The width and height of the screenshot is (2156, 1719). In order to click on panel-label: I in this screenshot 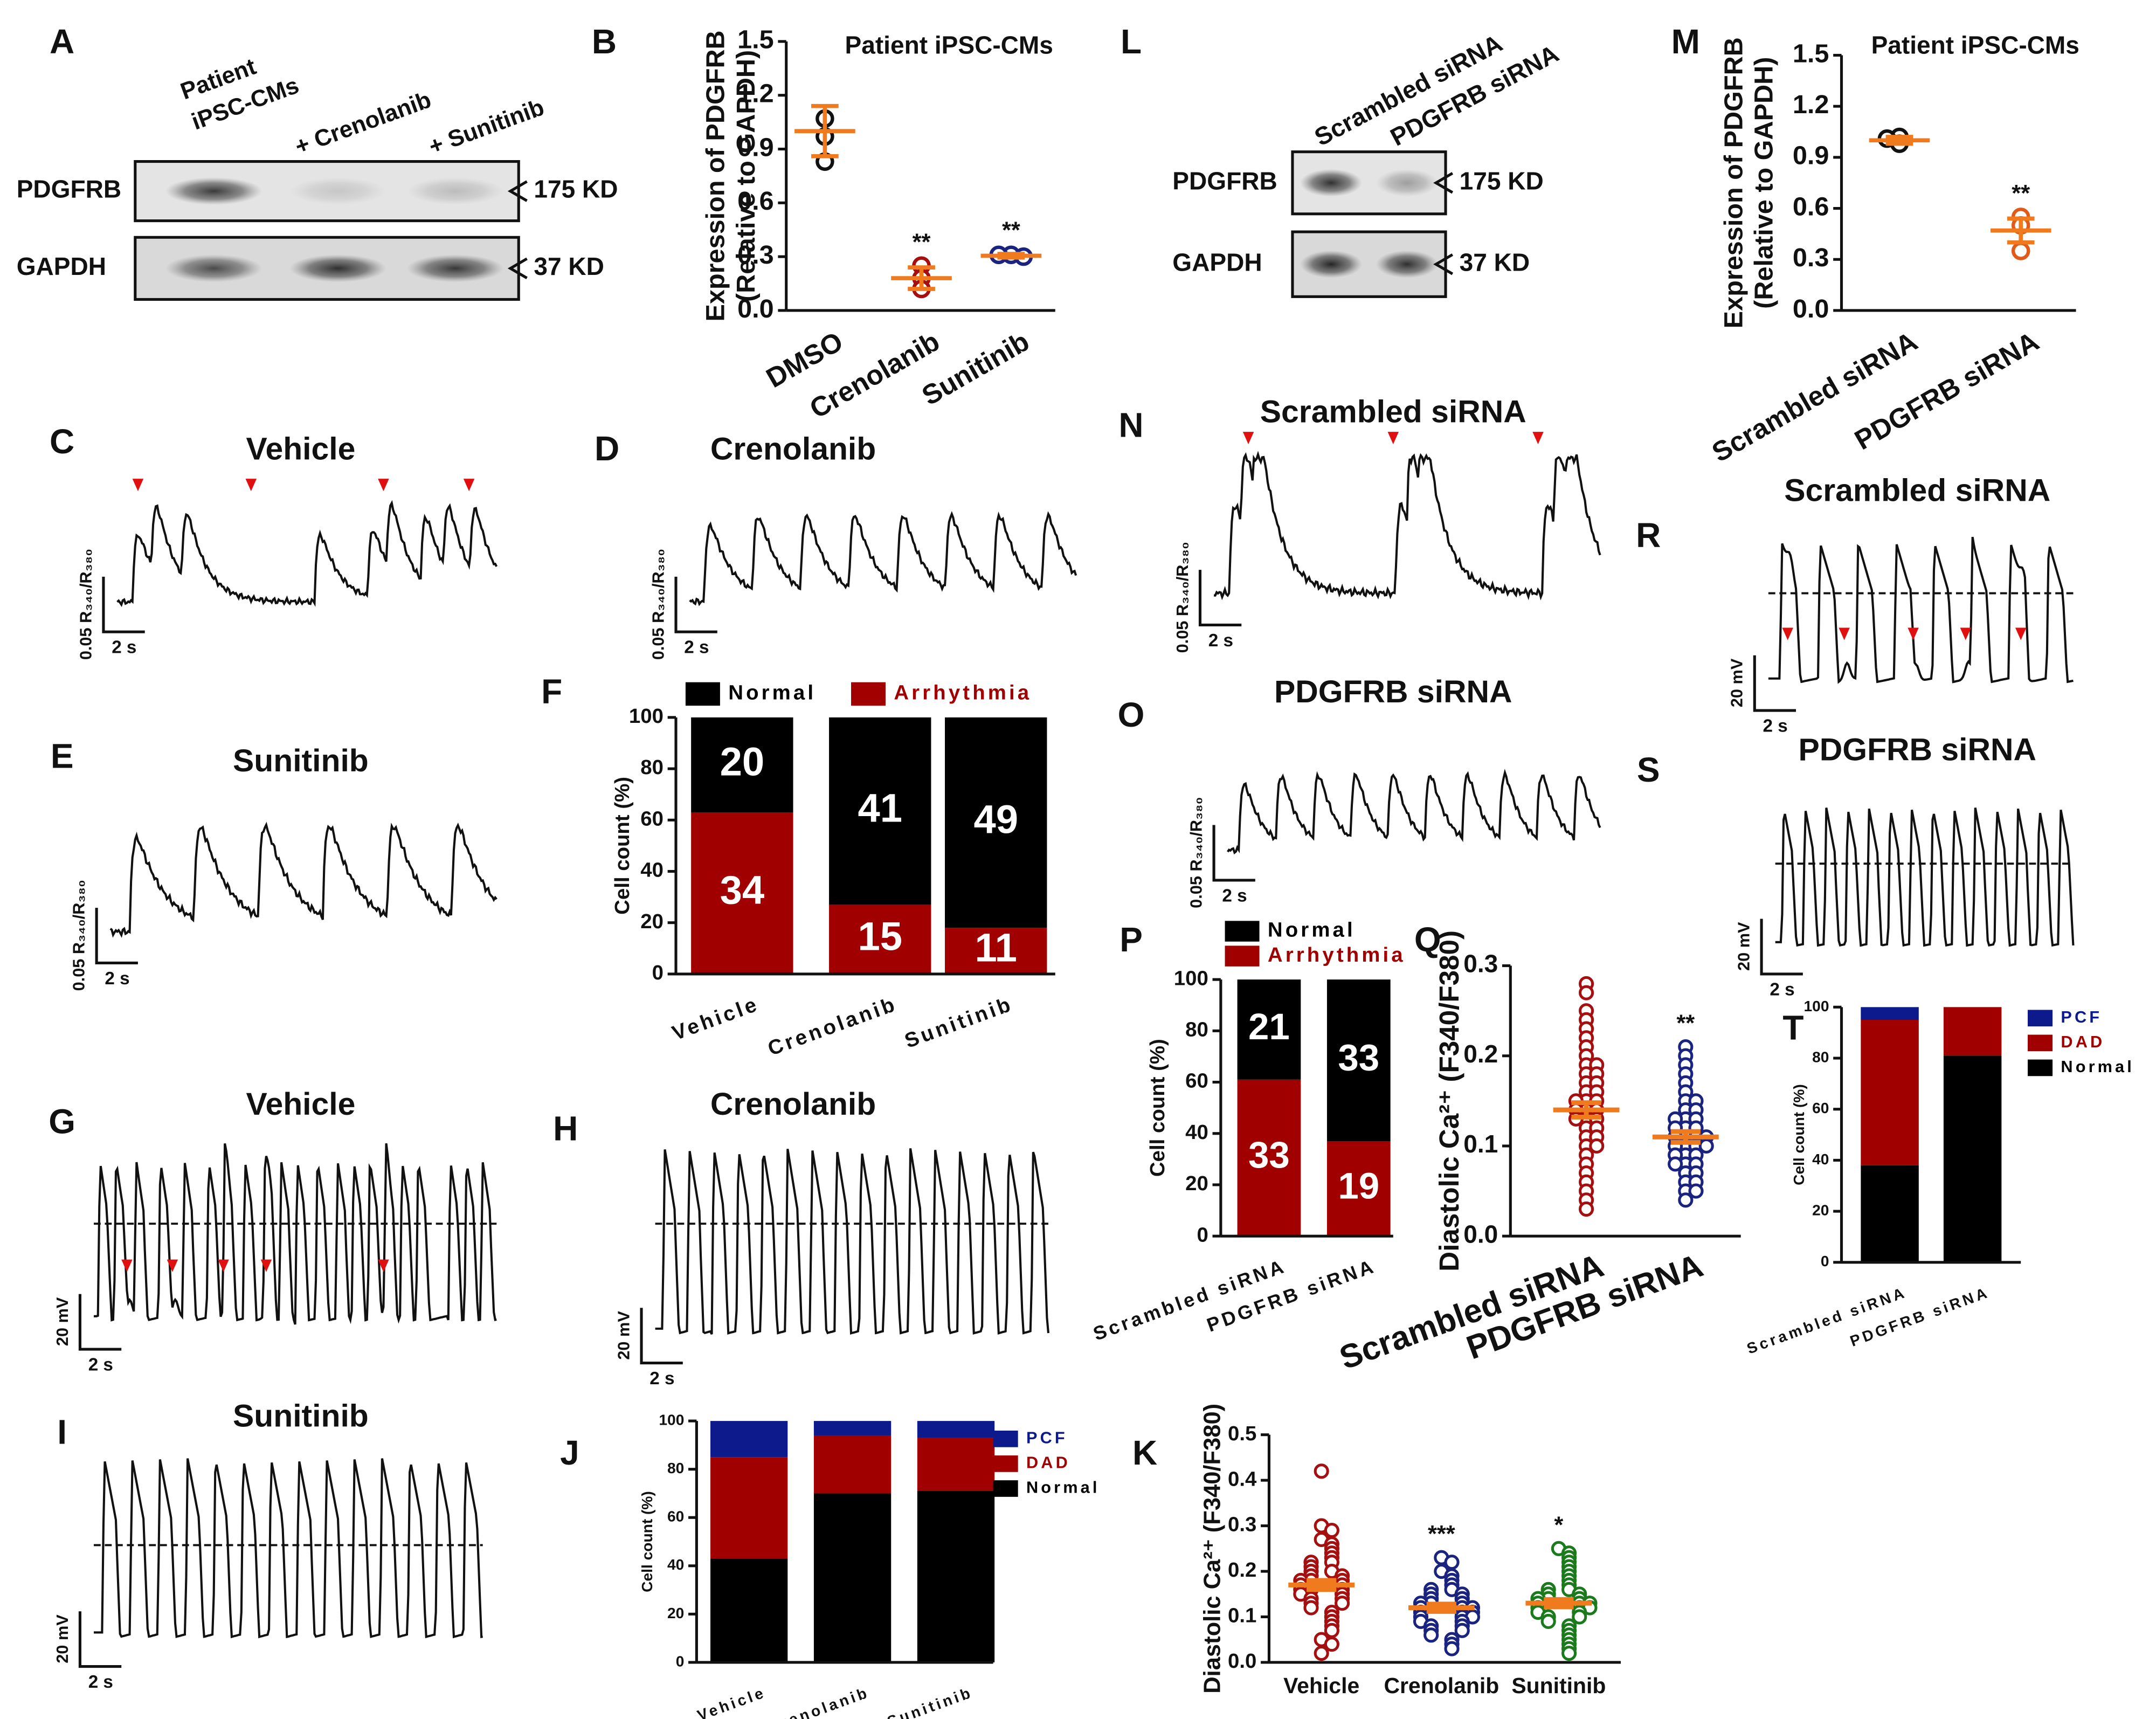, I will do `click(62, 1432)`.